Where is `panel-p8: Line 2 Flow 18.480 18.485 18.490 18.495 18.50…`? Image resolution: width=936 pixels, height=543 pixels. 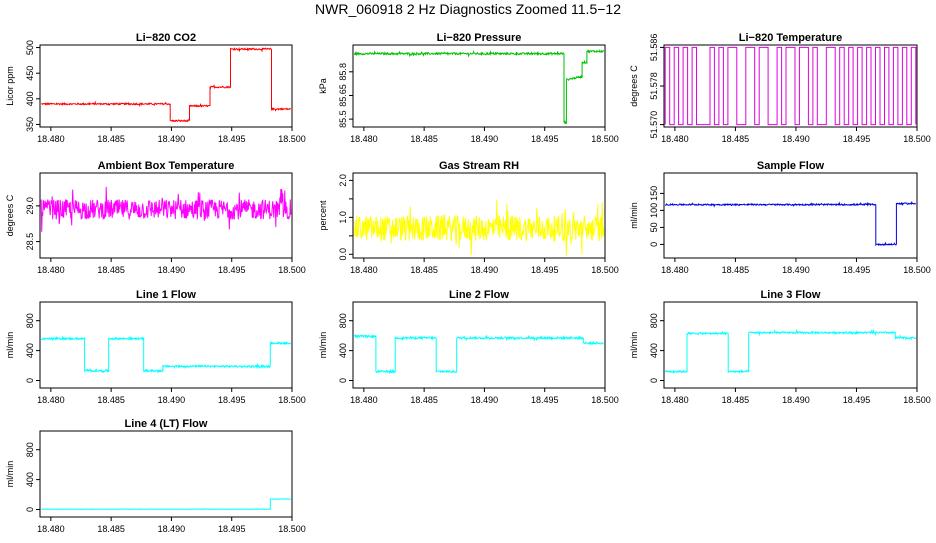 panel-p8: Line 2 Flow 18.480 18.485 18.490 18.495 18.50… is located at coordinates (468, 347).